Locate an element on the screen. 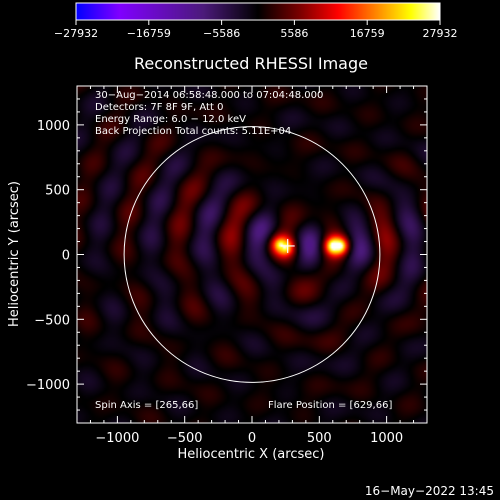 This screenshot has height=500, width=500. x-tick-label: −500 is located at coordinates (185, 438).